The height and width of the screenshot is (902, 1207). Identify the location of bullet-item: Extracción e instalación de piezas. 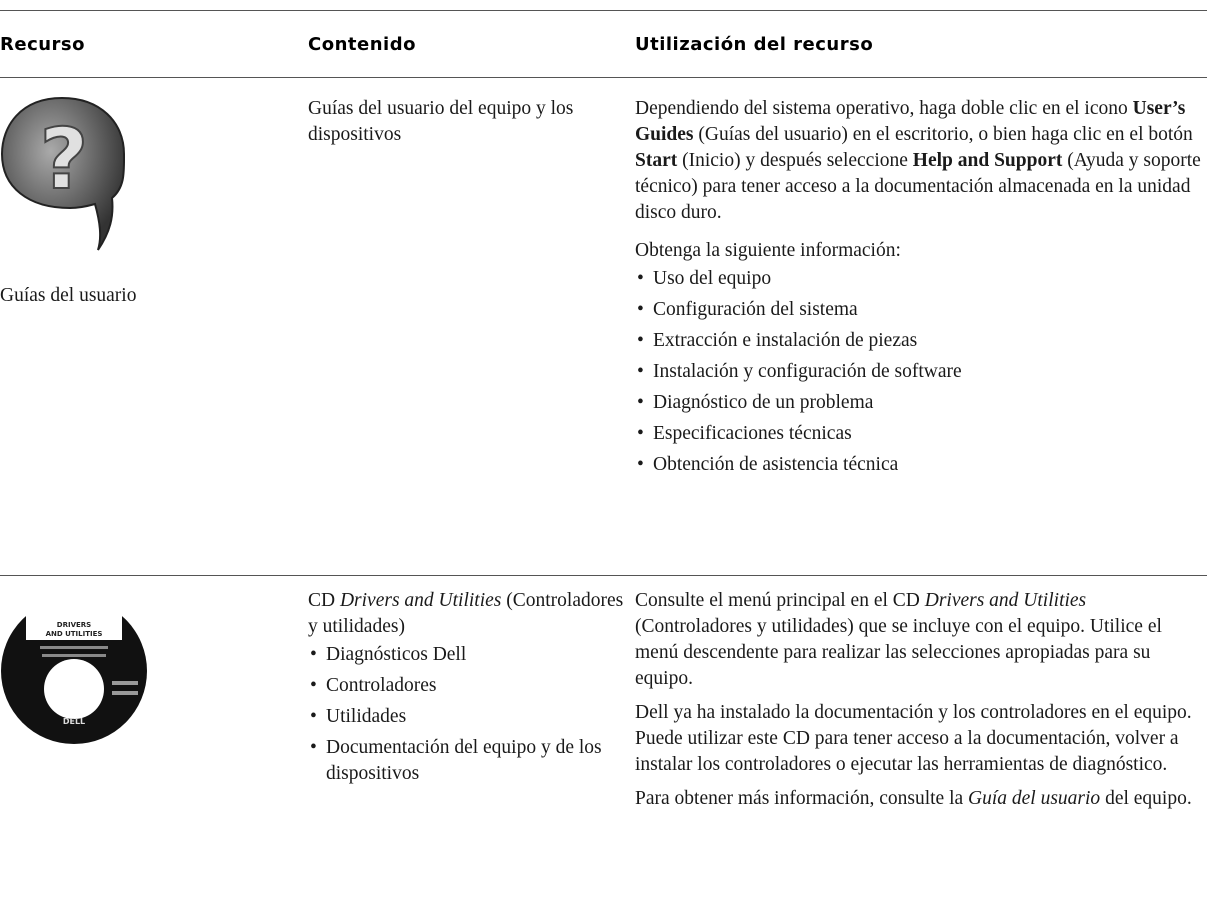
(921, 341).